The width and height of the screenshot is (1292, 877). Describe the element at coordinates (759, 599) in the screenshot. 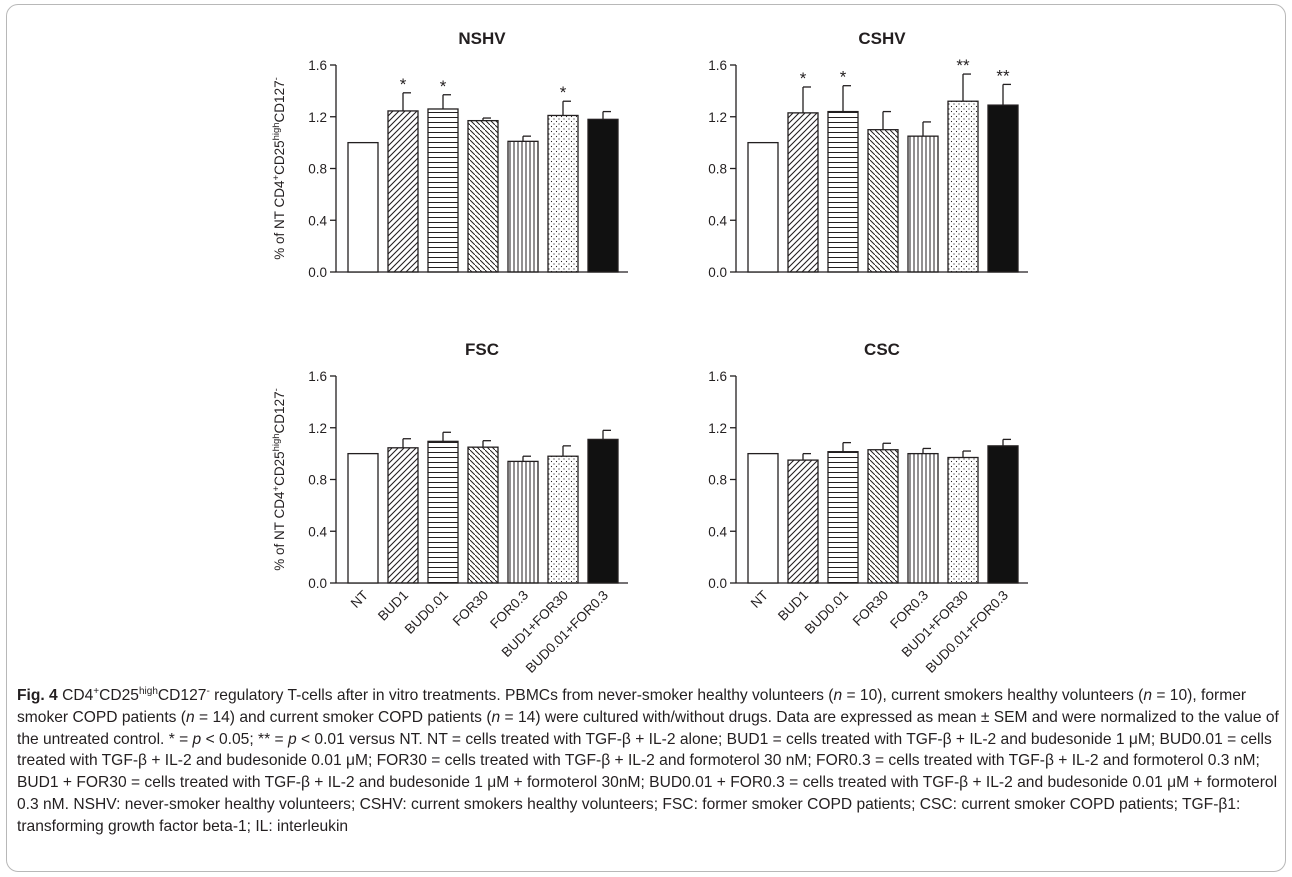

I see `x-tick-label: NT` at that location.